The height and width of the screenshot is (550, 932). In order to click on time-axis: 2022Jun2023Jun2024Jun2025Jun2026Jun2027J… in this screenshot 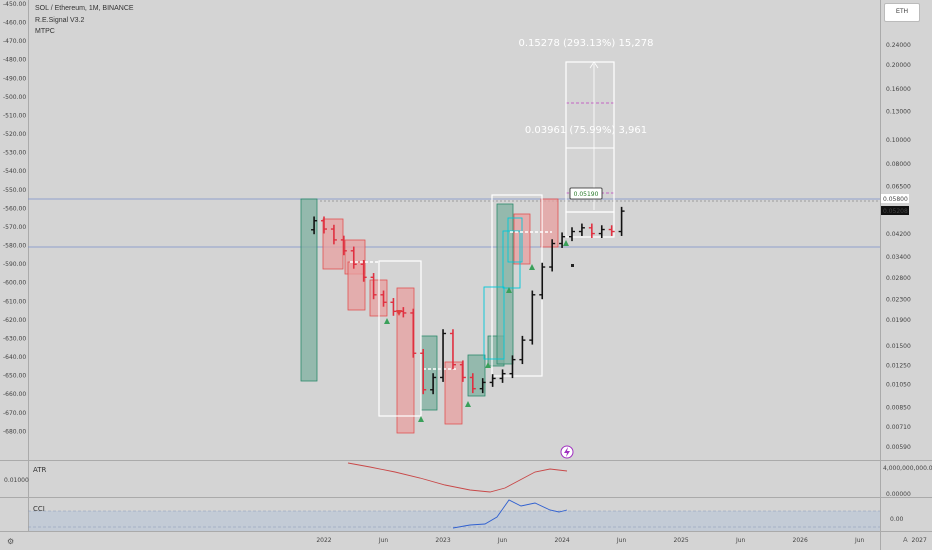, I will do `click(624, 540)`.